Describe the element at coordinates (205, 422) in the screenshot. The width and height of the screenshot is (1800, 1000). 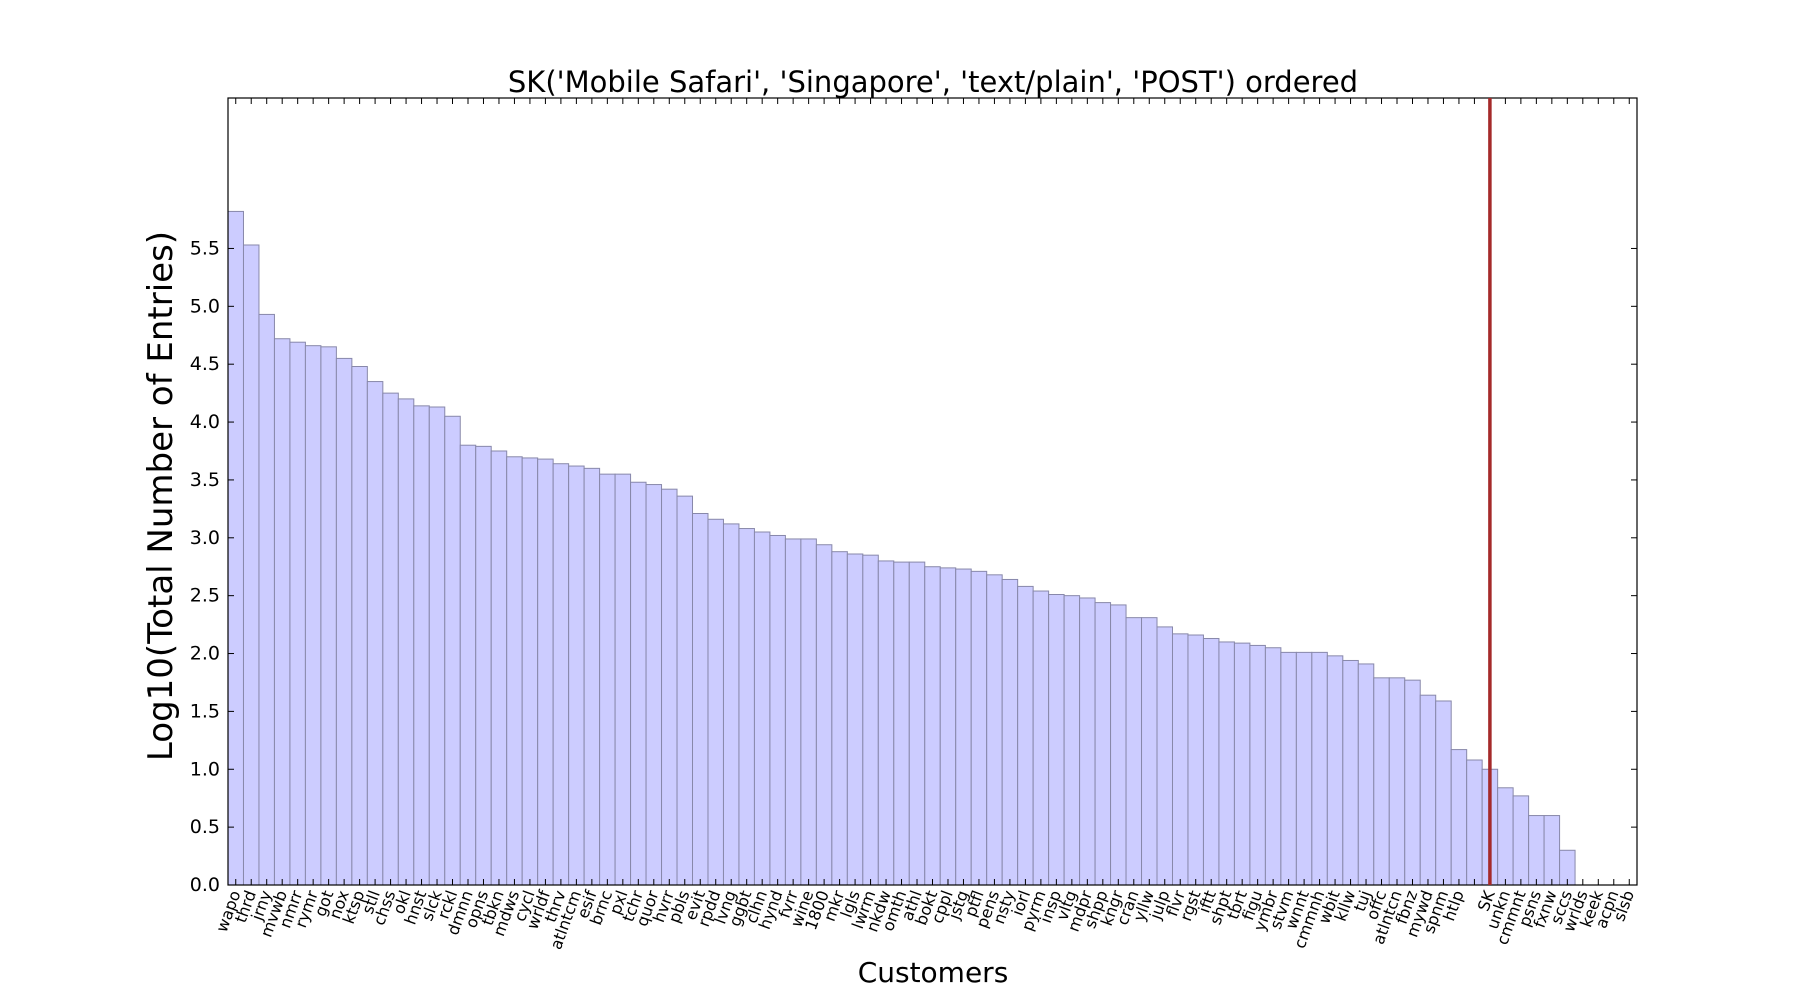
I see `y-tick-label: 4.0` at that location.